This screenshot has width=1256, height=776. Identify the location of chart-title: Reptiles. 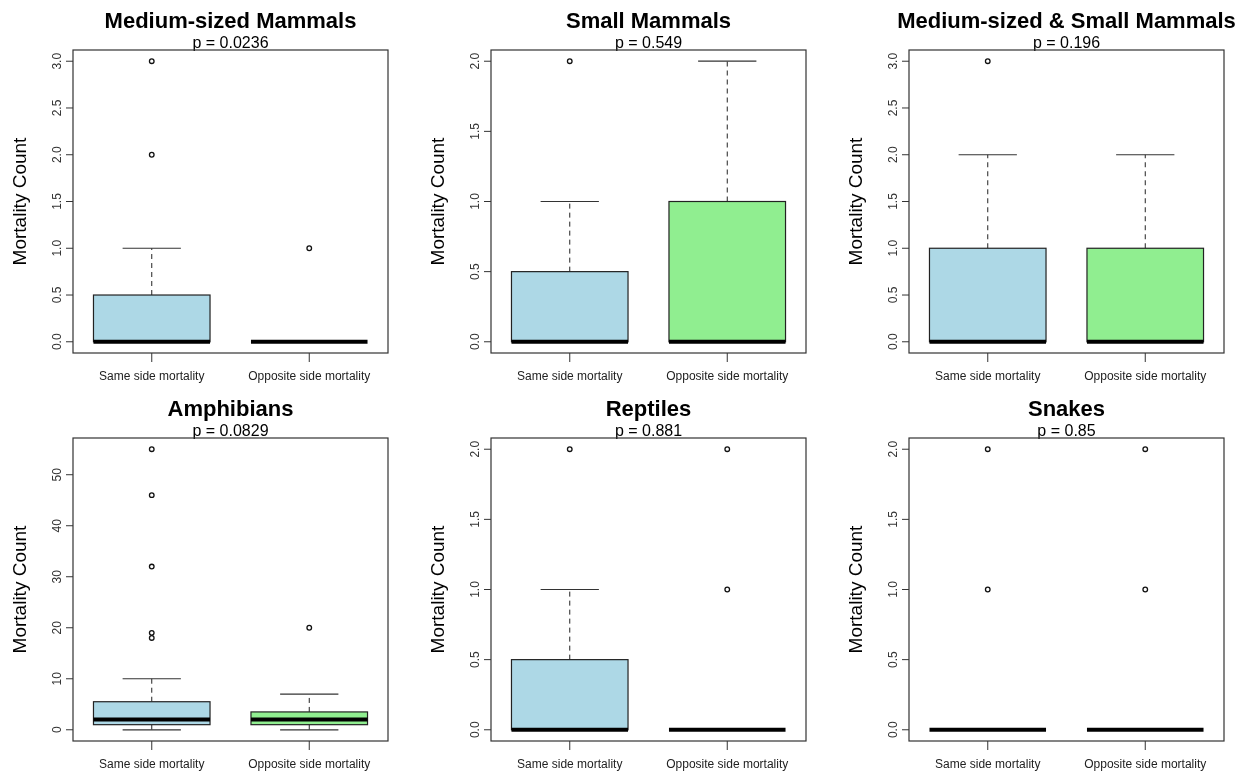
(648, 408).